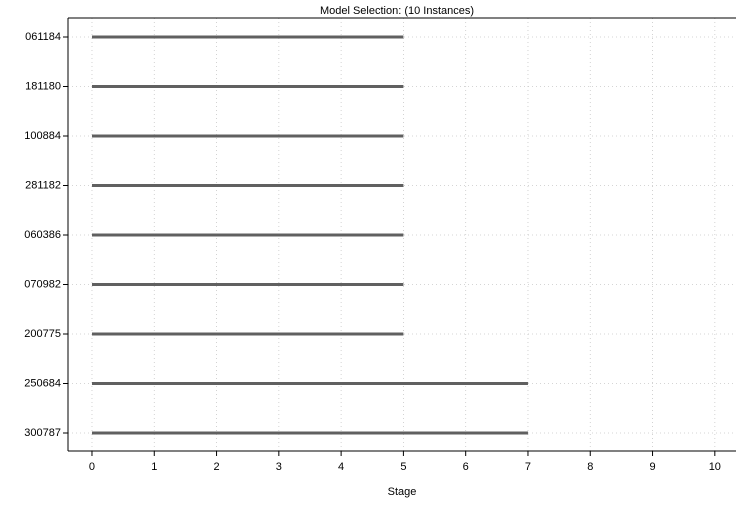 The image size is (736, 507). I want to click on y-tick-label: 250684, so click(42, 383).